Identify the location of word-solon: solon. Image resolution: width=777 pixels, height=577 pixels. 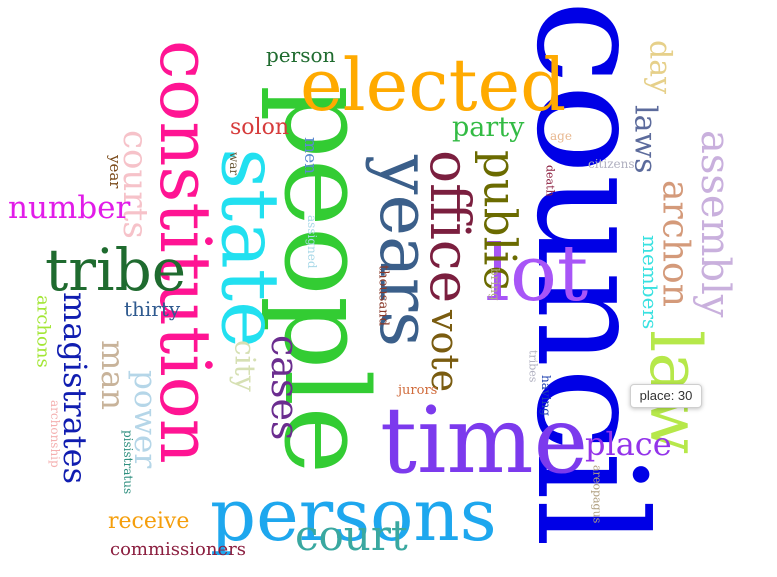
(259, 127).